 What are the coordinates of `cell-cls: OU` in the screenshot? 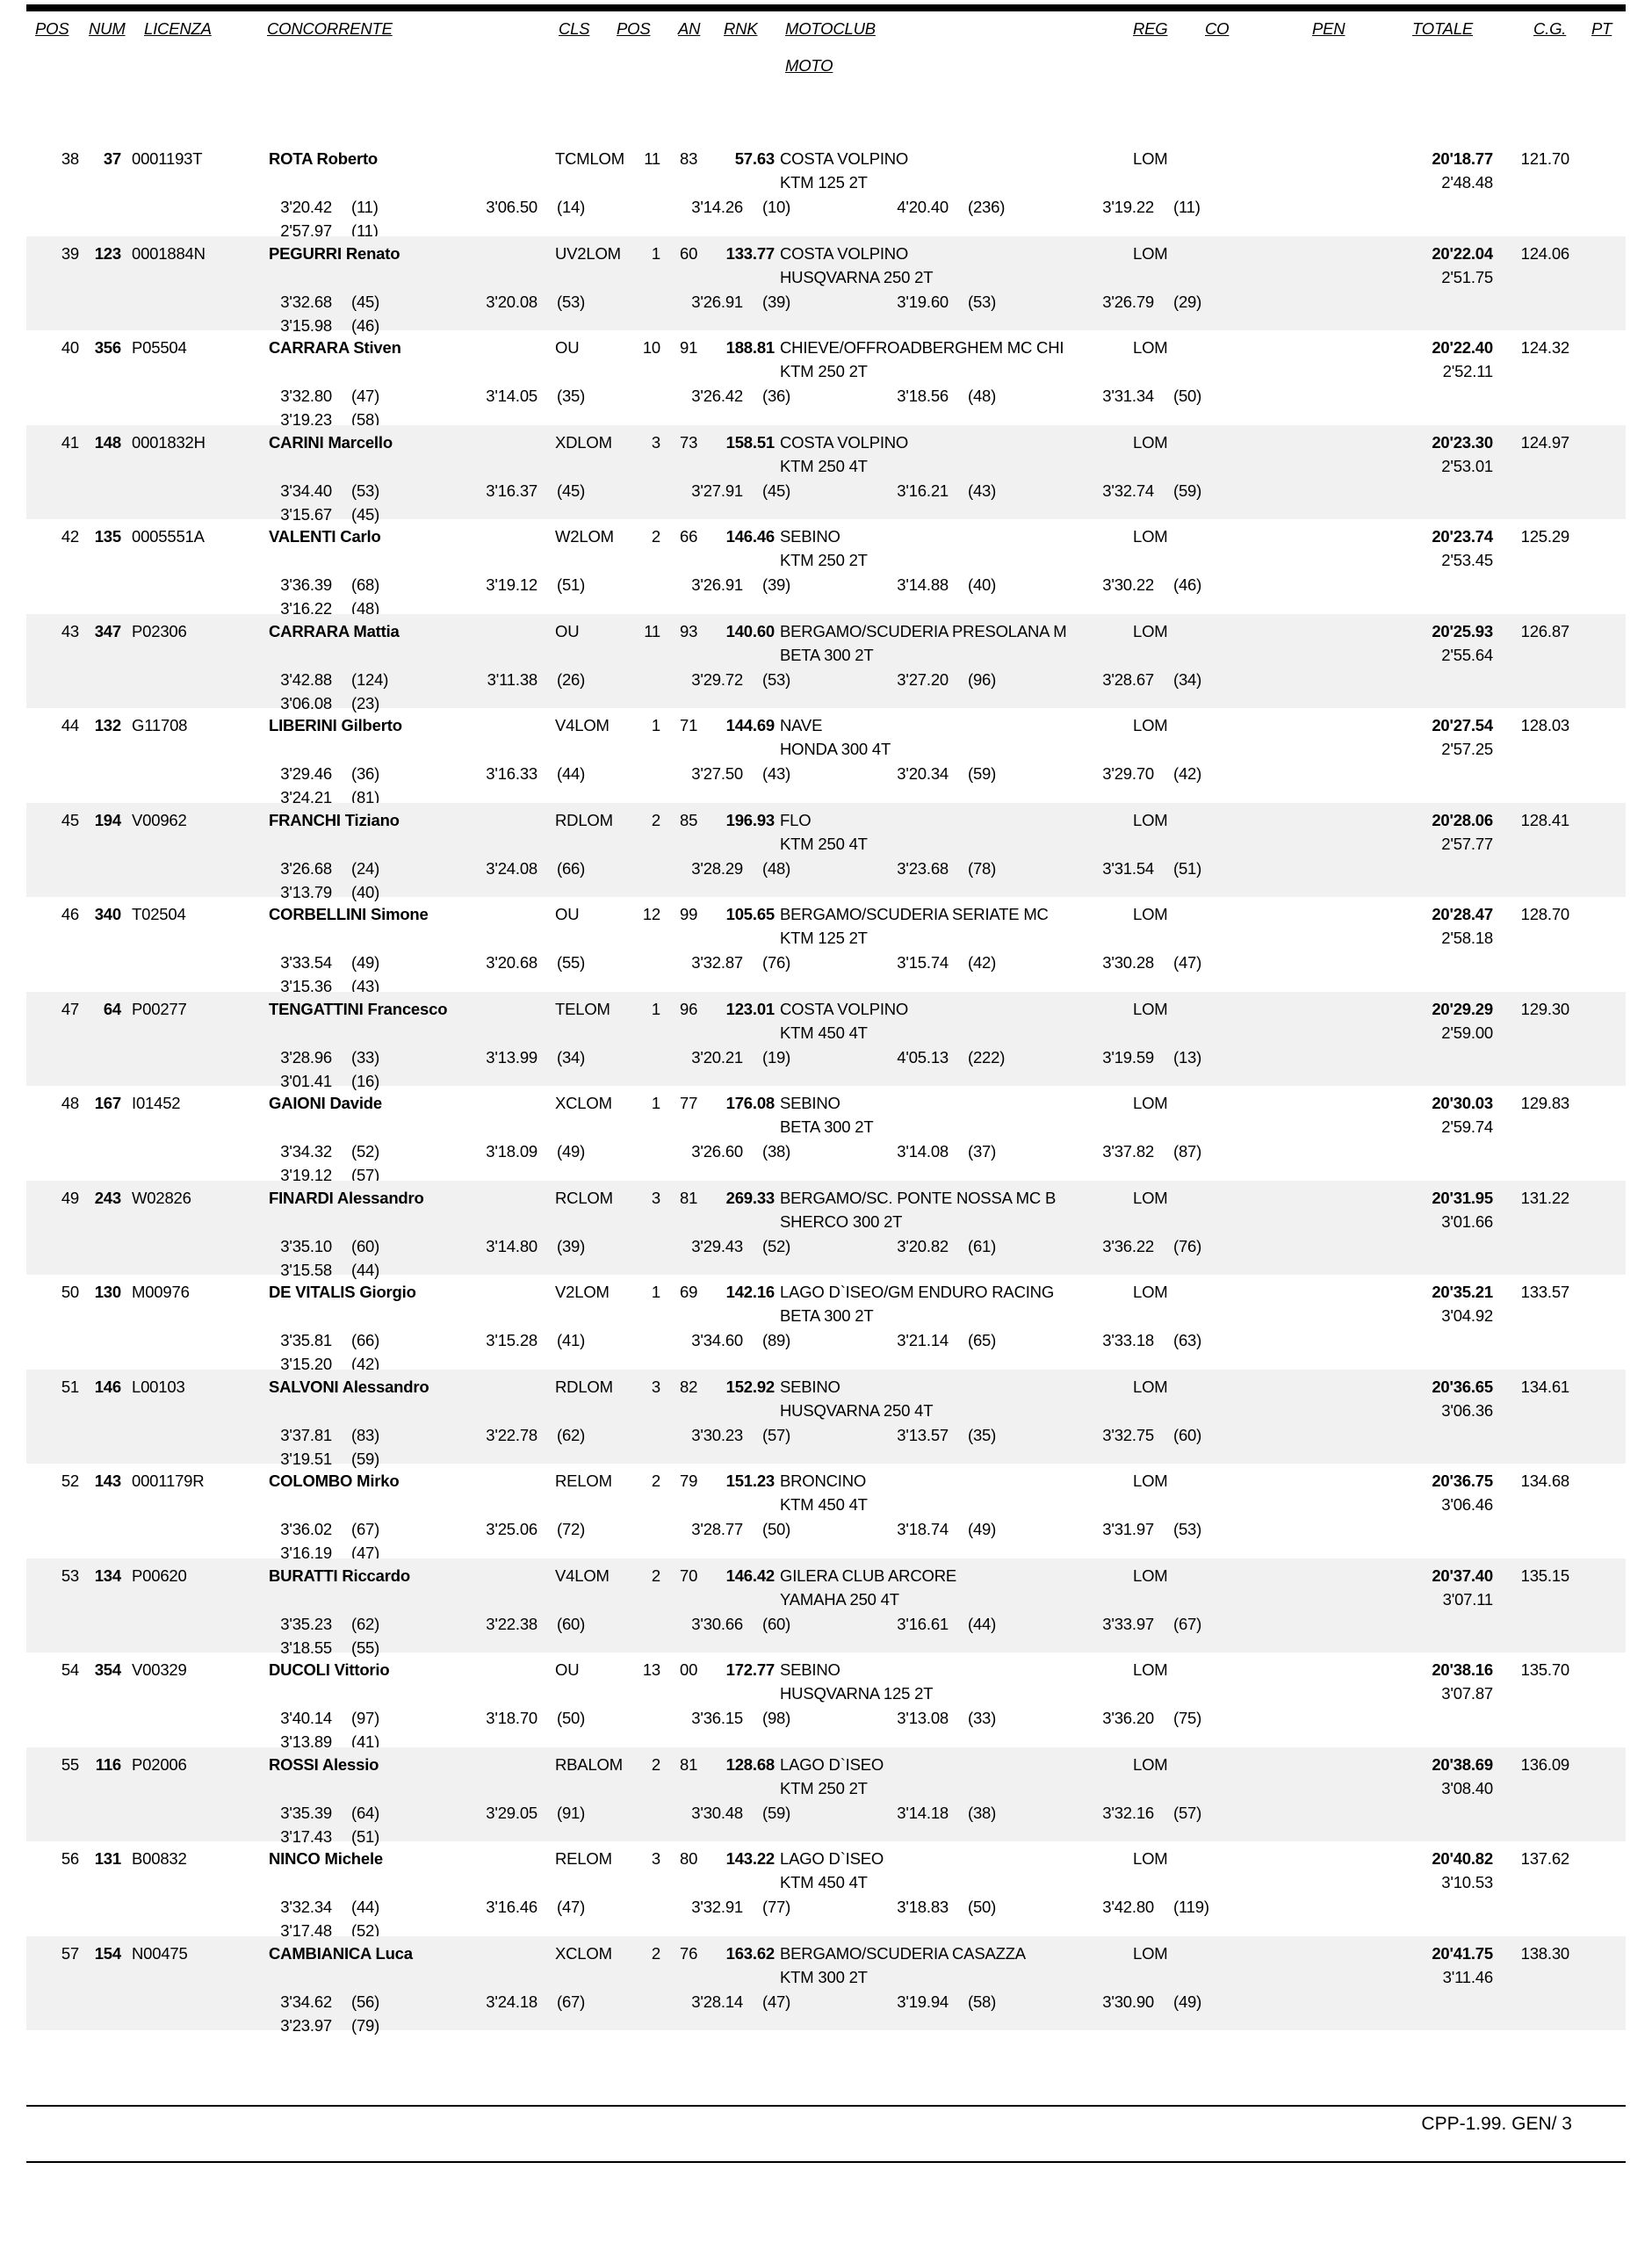 It's located at (567, 914).